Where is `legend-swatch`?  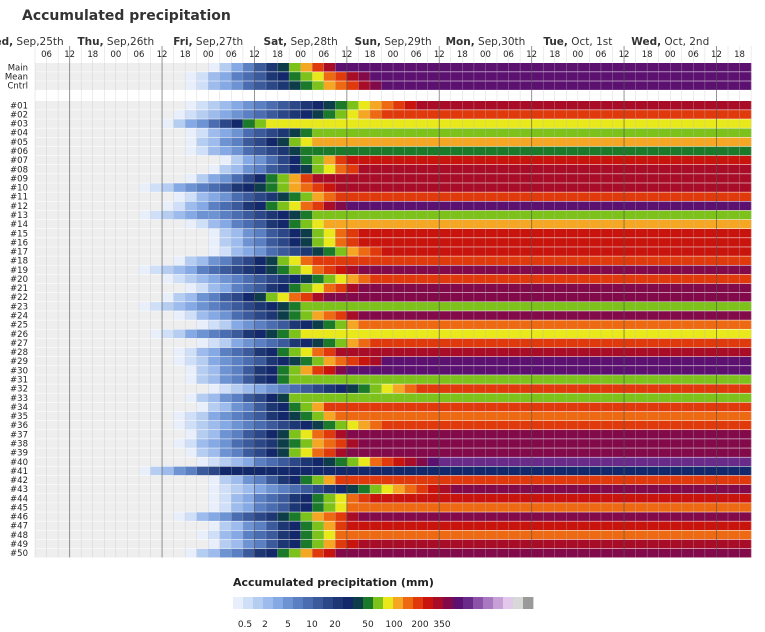 legend-swatch is located at coordinates (388, 603).